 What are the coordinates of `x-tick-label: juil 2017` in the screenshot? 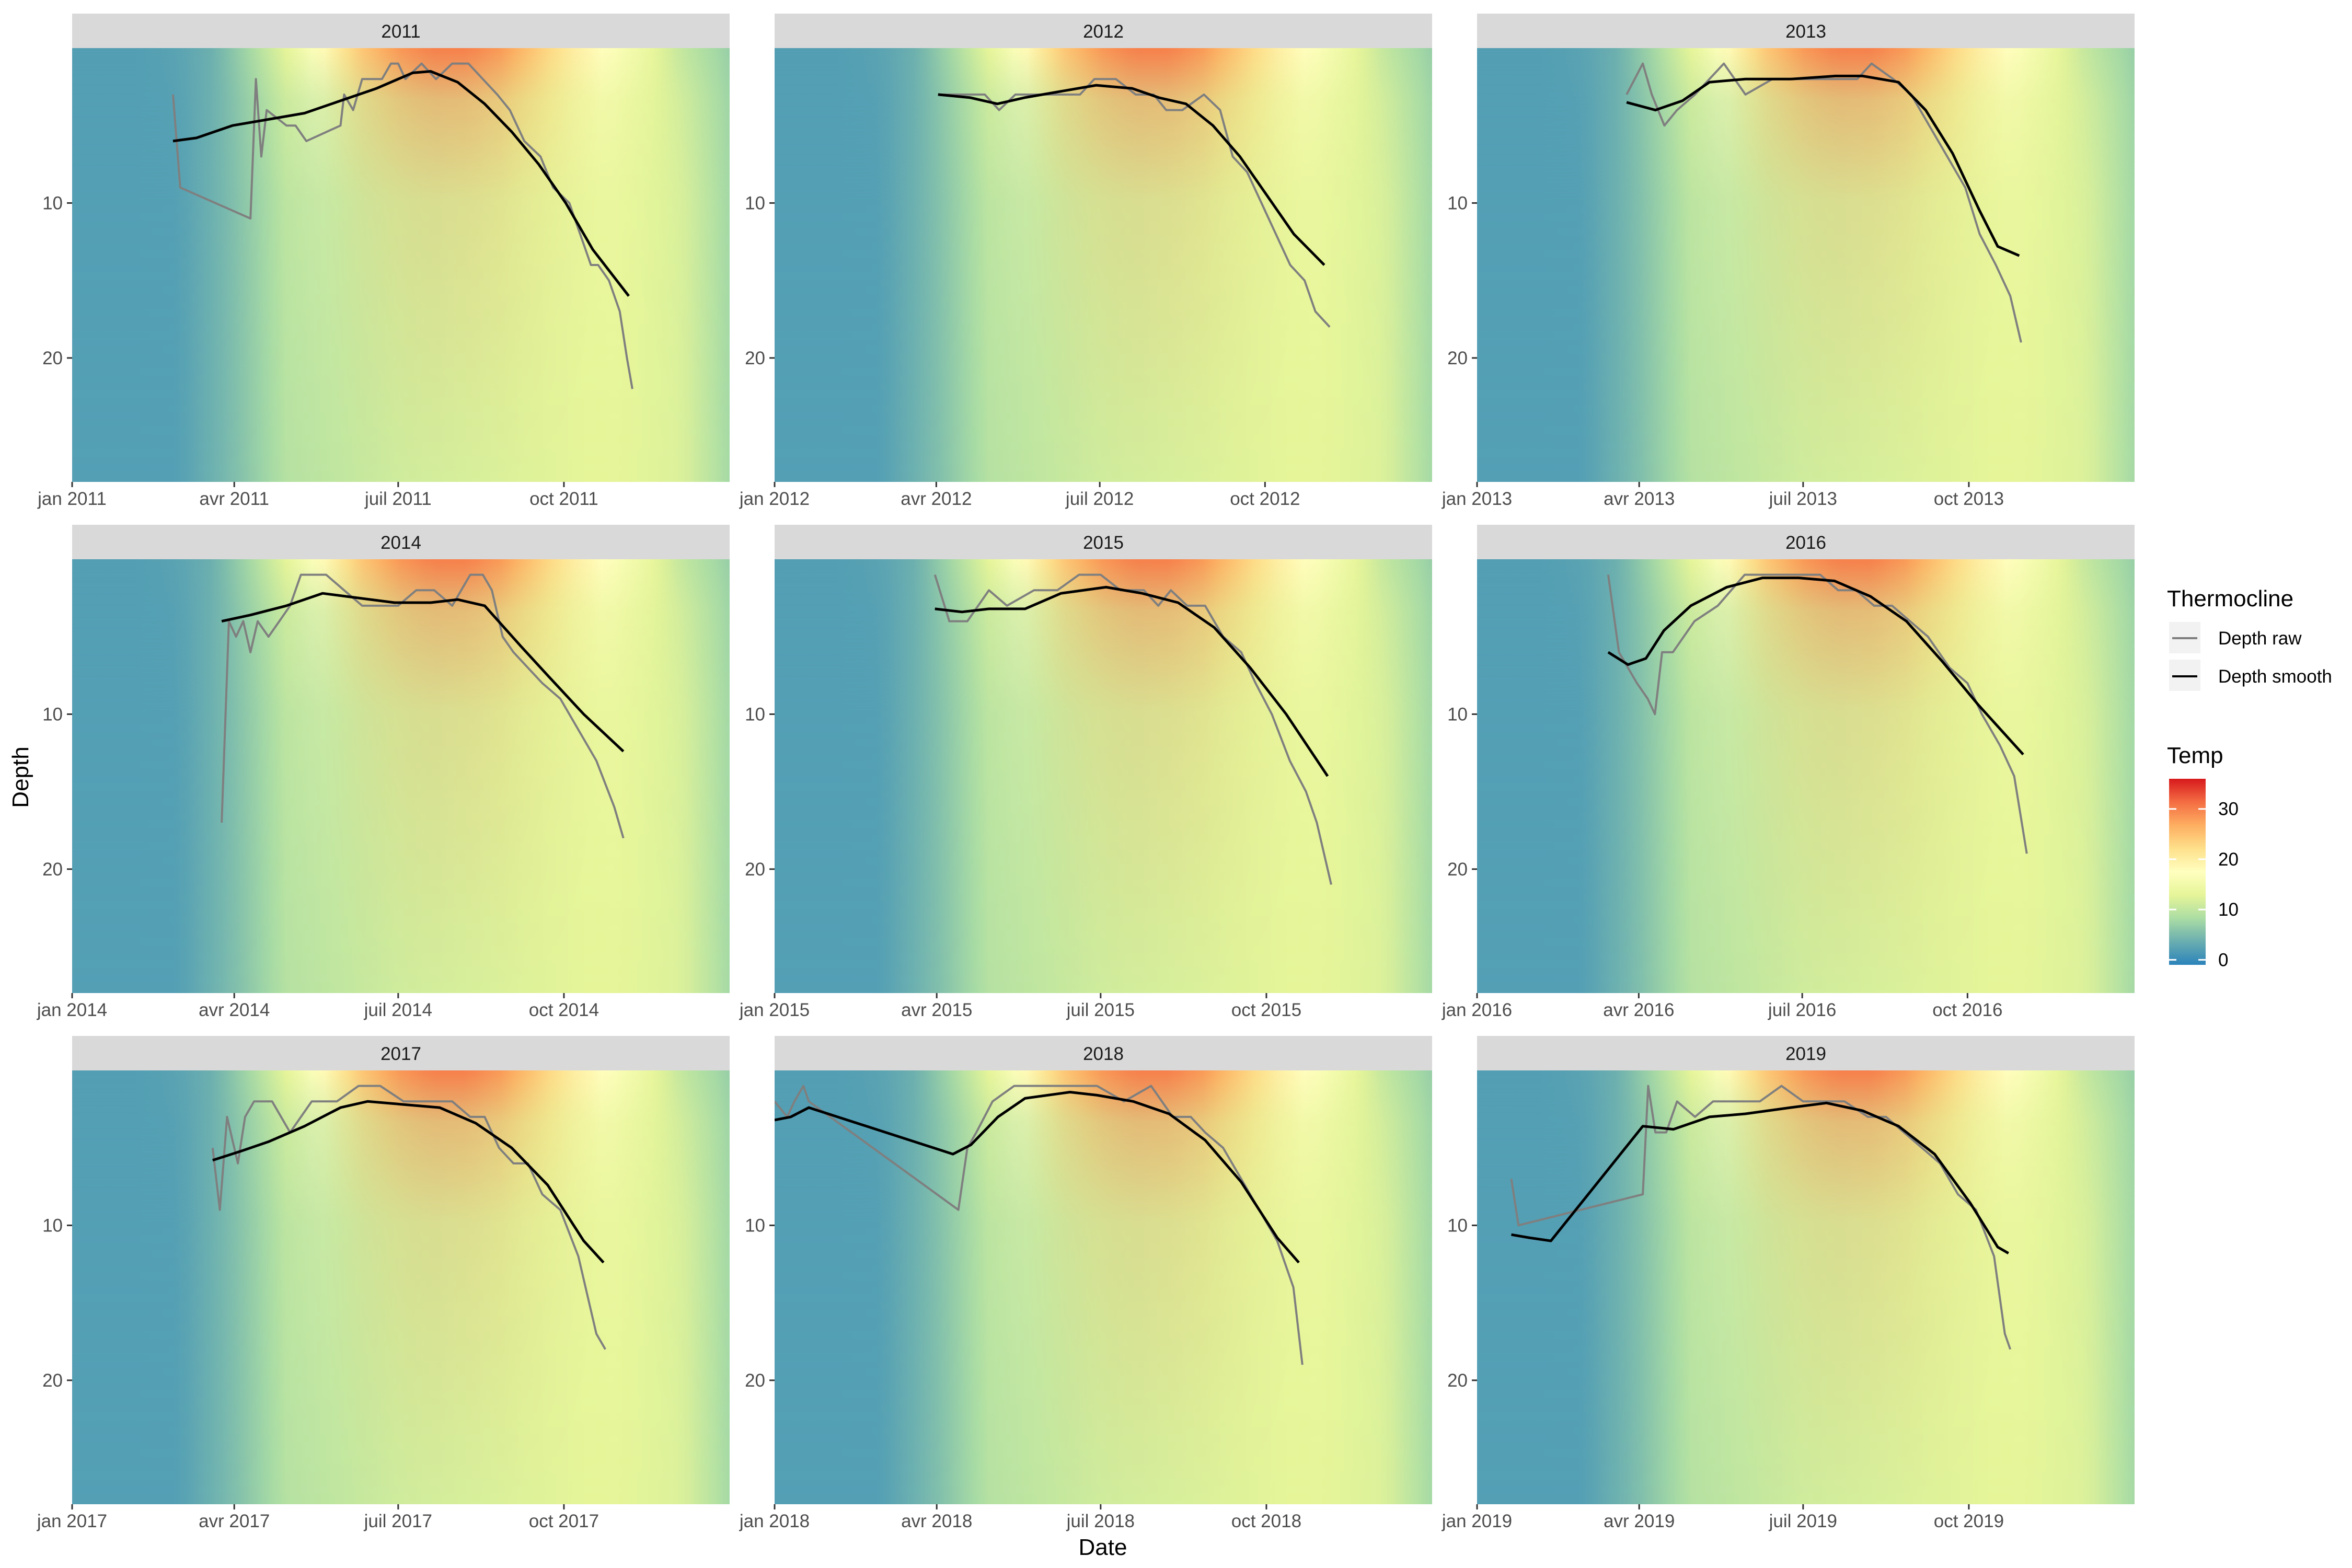 It's located at (398, 1521).